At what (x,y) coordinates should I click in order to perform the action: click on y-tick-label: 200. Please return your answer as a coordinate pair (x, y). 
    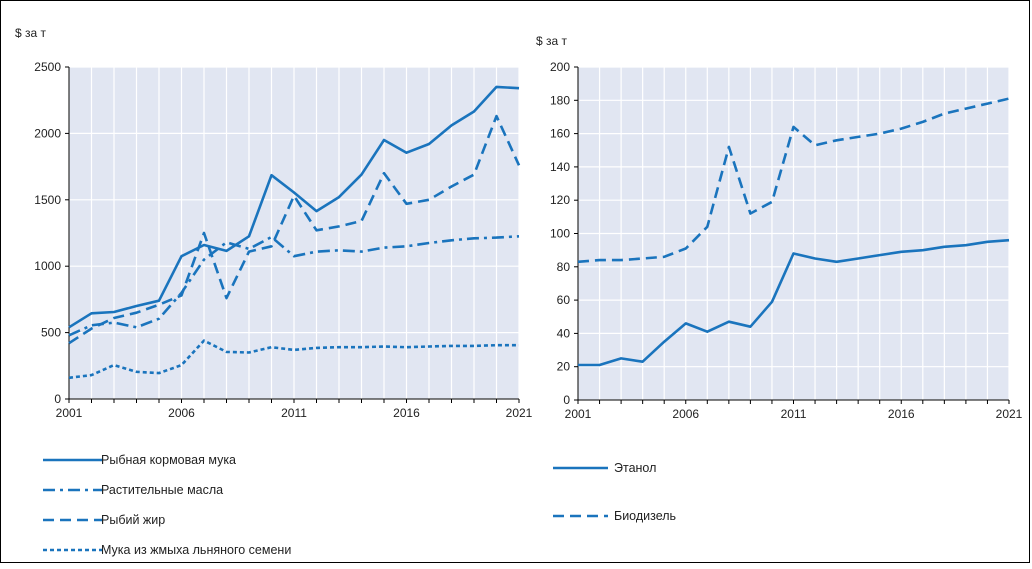
    Looking at the image, I should click on (560, 67).